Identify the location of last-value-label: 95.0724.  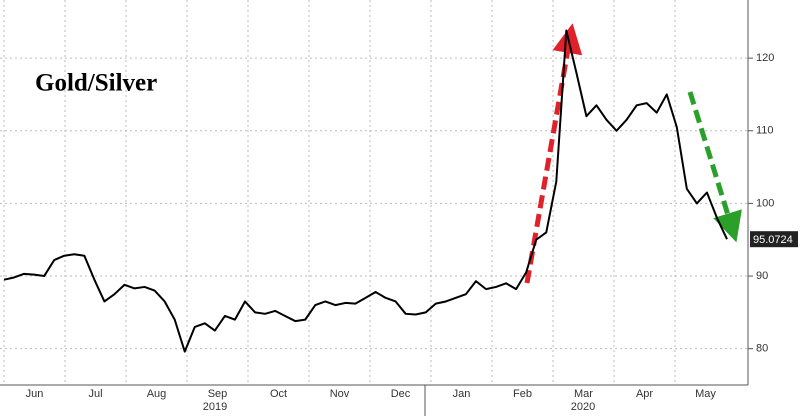
(773, 240).